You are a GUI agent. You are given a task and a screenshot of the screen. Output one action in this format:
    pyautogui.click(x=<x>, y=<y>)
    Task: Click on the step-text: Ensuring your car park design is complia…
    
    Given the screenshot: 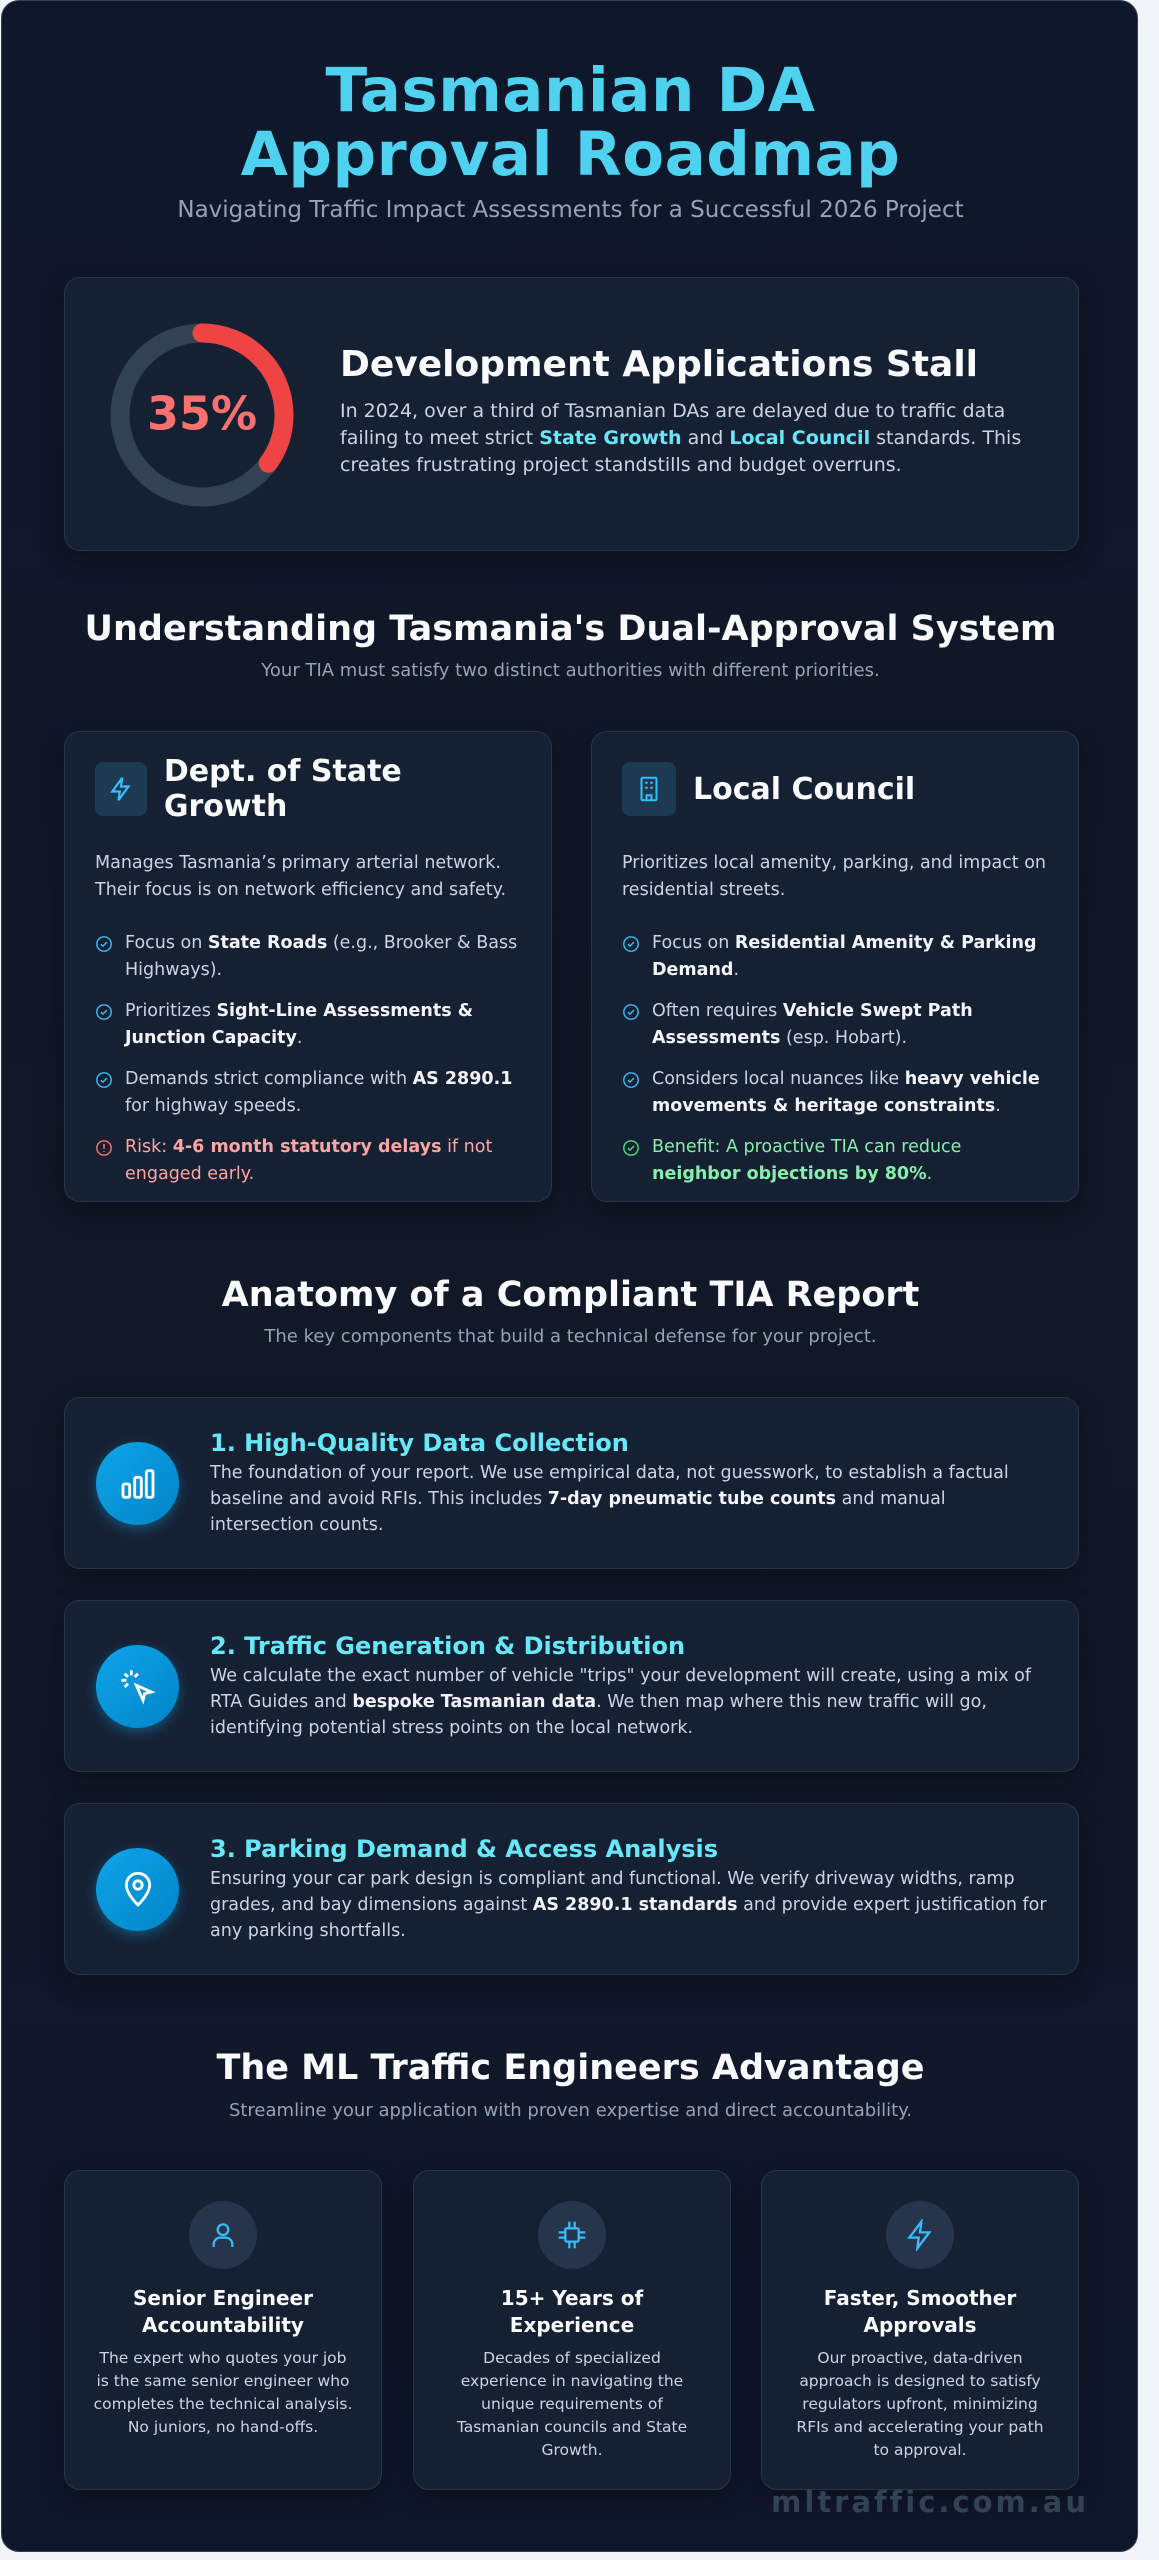 What is the action you would take?
    pyautogui.click(x=630, y=1905)
    